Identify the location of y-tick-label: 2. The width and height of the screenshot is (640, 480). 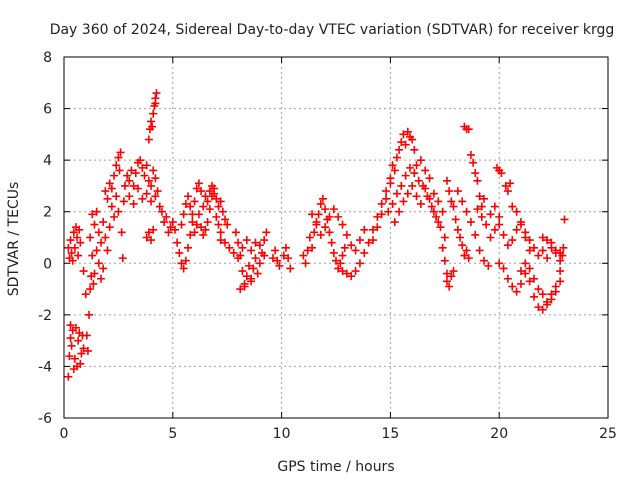
(47, 213).